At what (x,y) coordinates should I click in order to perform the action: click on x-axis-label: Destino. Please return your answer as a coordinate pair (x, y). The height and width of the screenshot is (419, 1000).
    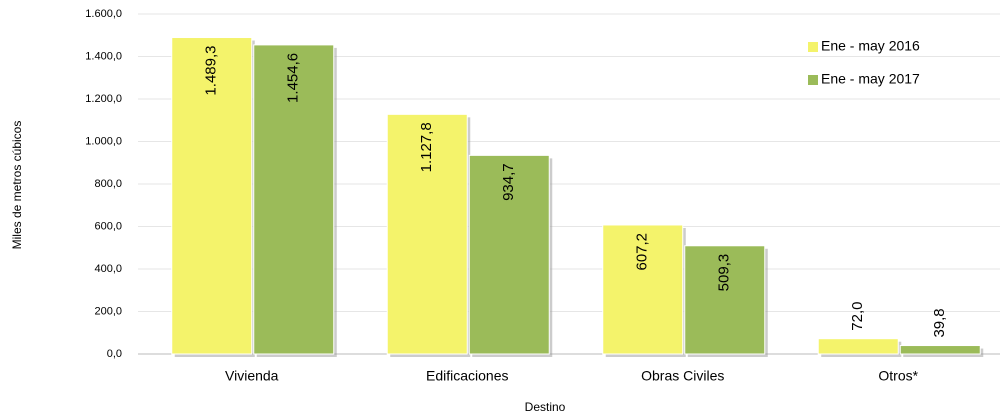
    Looking at the image, I should click on (545, 407).